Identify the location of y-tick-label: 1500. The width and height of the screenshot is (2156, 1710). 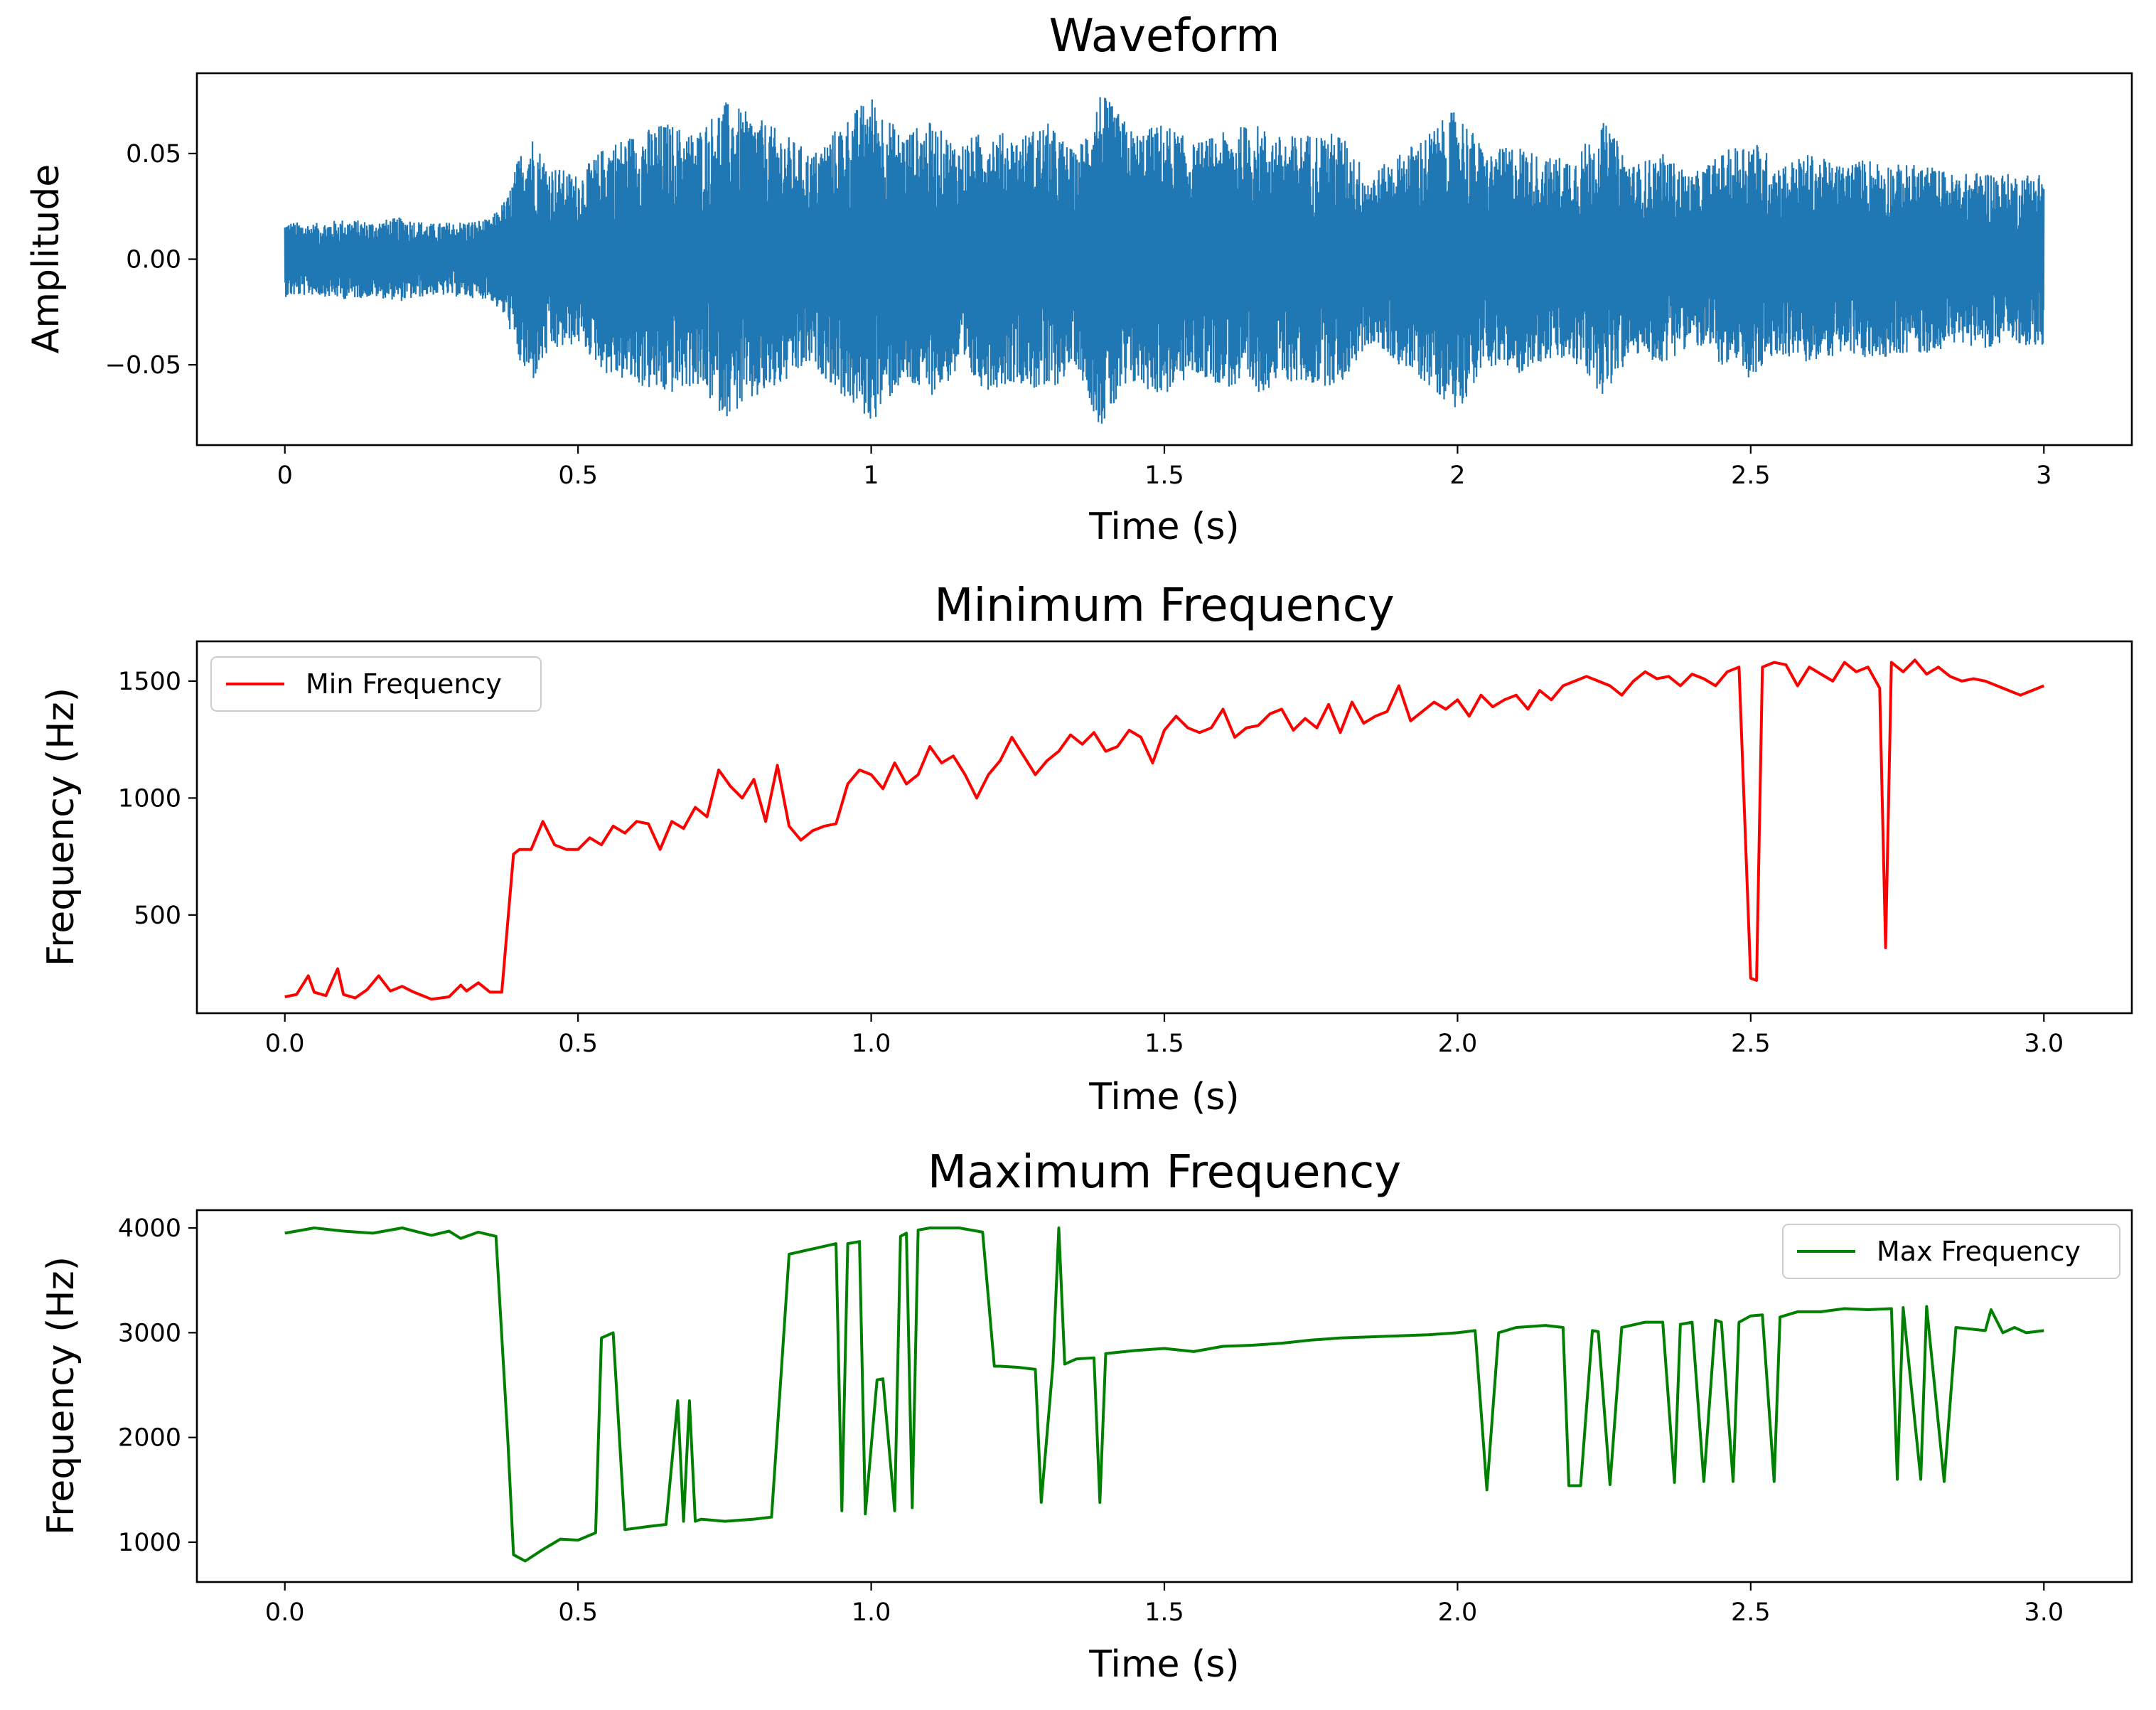
(149, 682).